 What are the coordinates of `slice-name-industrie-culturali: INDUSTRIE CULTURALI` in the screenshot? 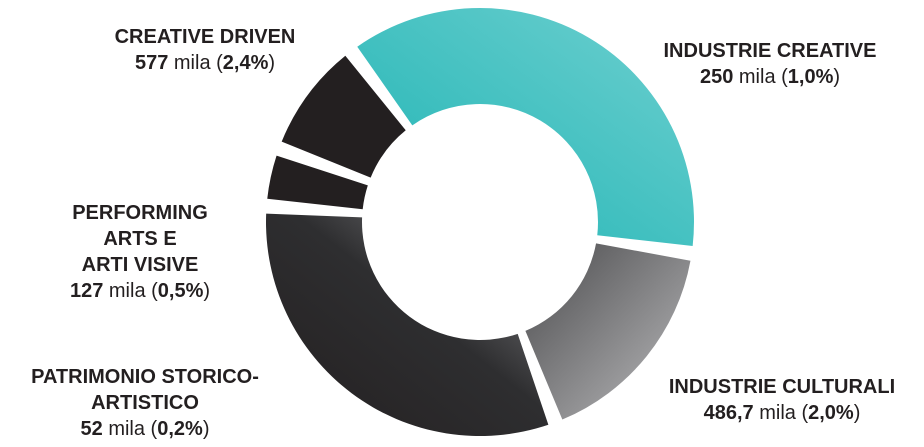 It's located at (782, 387).